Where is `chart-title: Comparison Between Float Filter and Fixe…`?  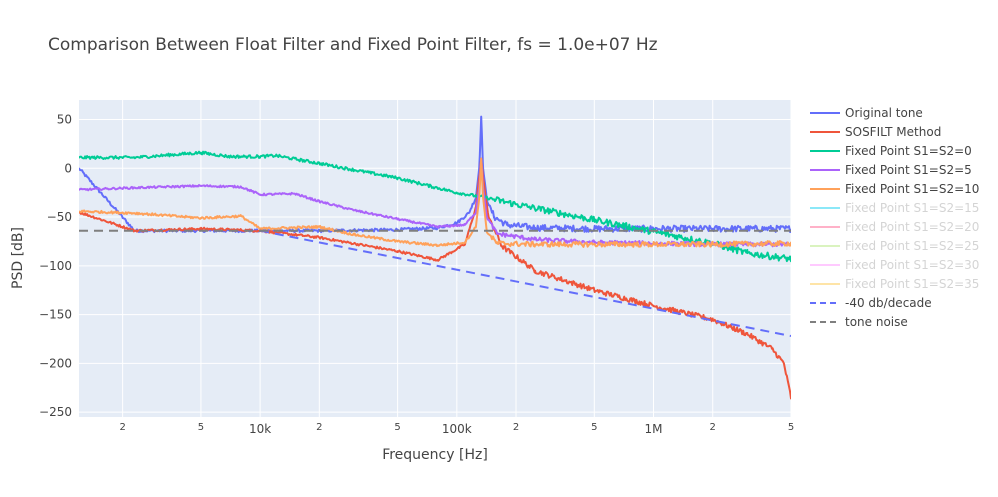
chart-title: Comparison Between Float Filter and Fixe… is located at coordinates (353, 45).